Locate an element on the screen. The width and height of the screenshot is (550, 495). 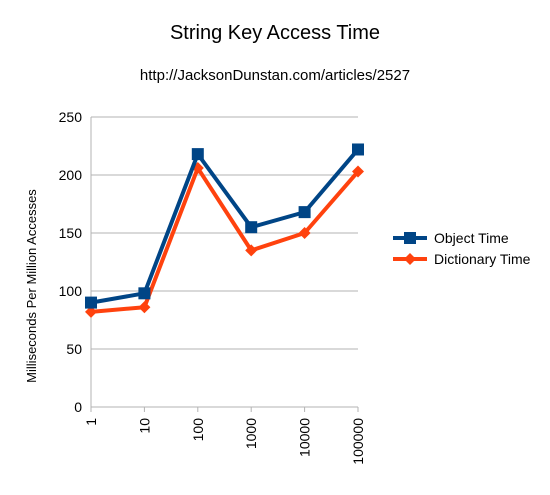
chart-title: String Key Access Time is located at coordinates (275, 33).